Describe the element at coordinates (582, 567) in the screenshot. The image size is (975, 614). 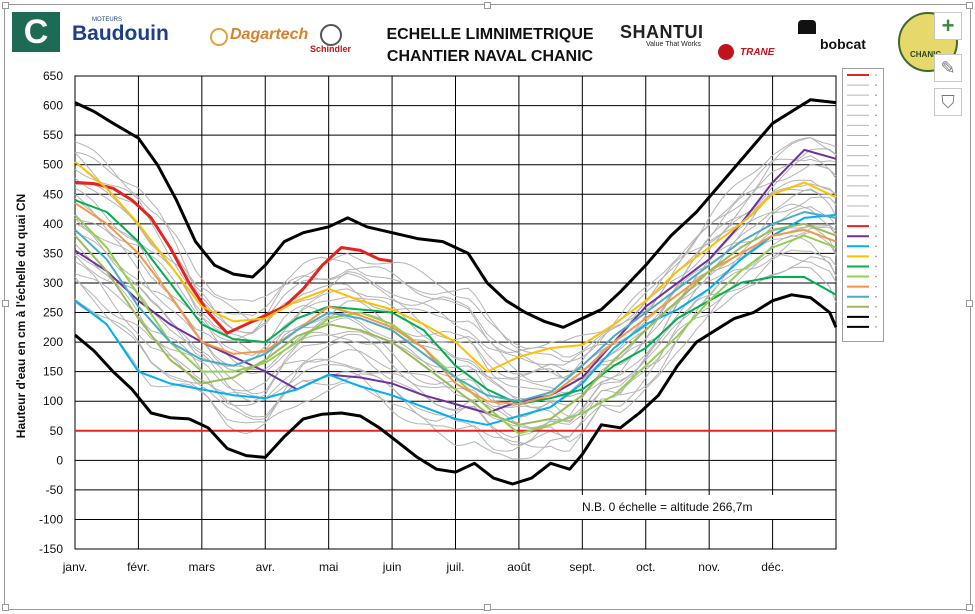
I see `x-tick-label: sept.` at that location.